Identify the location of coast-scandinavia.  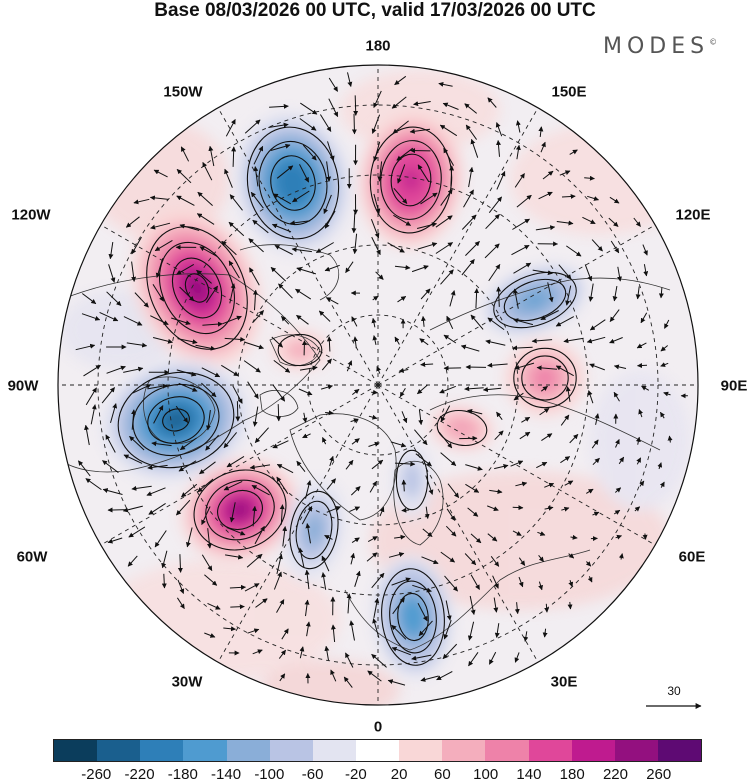
(418, 503).